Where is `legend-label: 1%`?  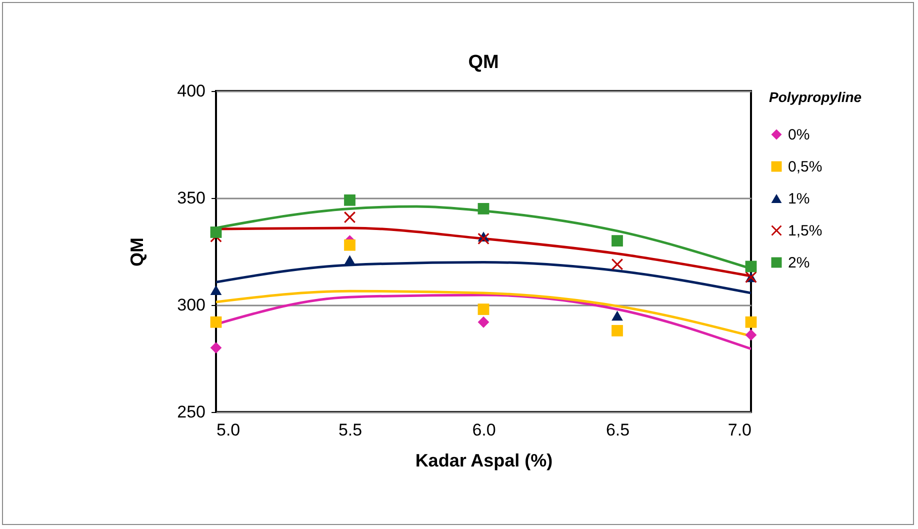 legend-label: 1% is located at coordinates (799, 199).